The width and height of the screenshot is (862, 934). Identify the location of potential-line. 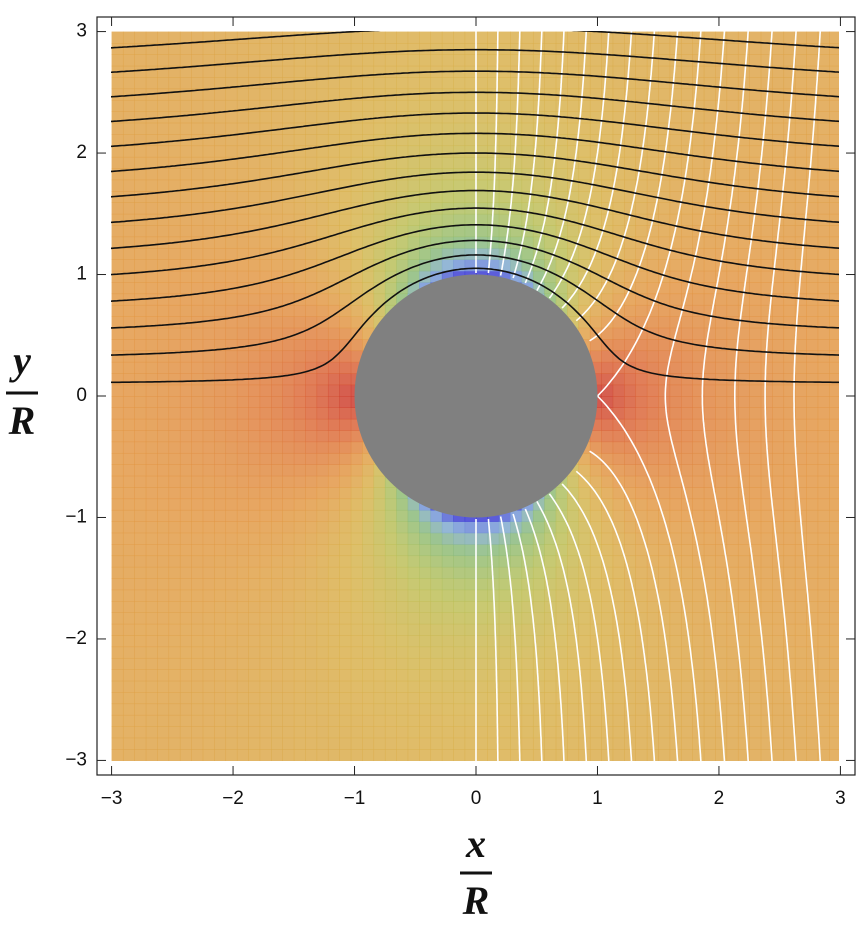
(597, 396).